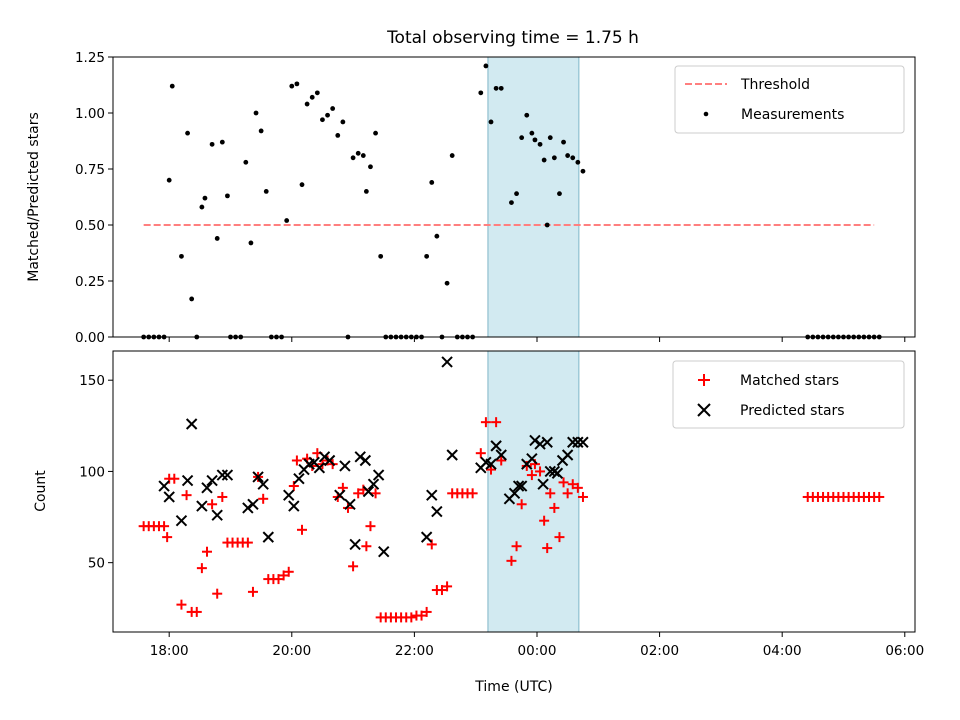 This screenshot has width=960, height=720. What do you see at coordinates (792, 115) in the screenshot?
I see `legend-measurements-label: Measurements` at bounding box center [792, 115].